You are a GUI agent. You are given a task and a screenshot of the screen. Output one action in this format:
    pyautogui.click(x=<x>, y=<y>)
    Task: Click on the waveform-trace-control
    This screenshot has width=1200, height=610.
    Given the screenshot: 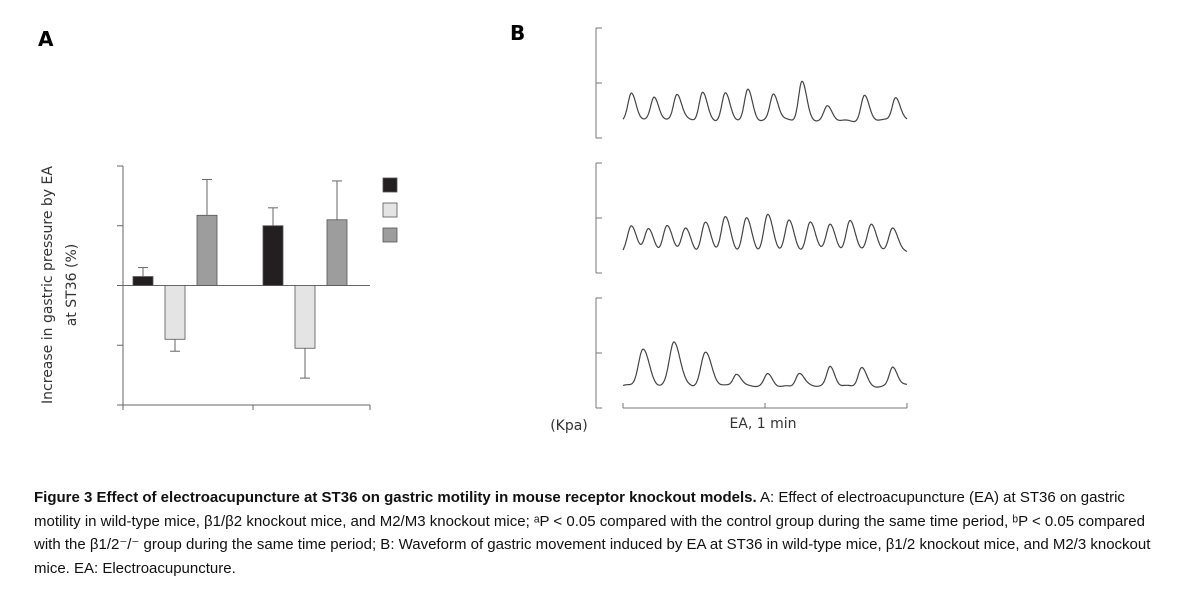 What is the action you would take?
    pyautogui.click(x=765, y=101)
    